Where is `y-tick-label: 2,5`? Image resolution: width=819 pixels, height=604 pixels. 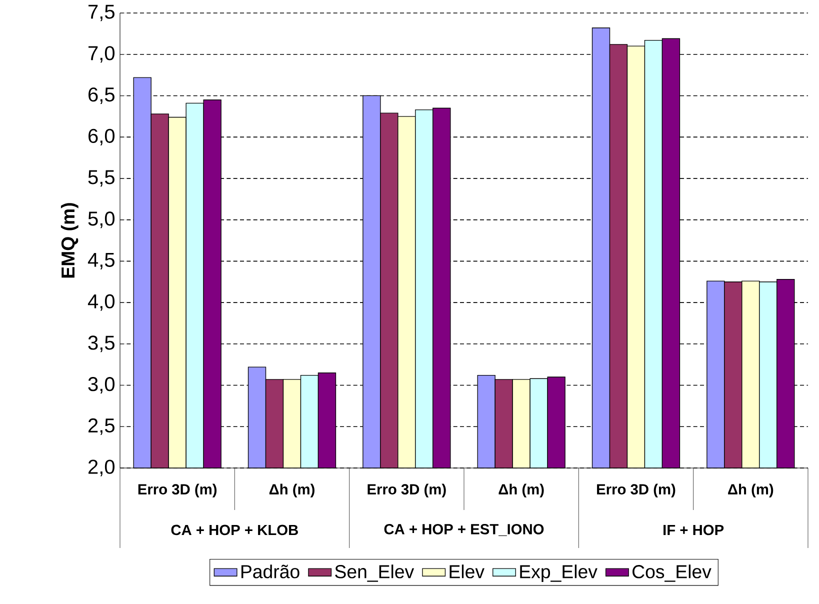 y-tick-label: 2,5 is located at coordinates (101, 426).